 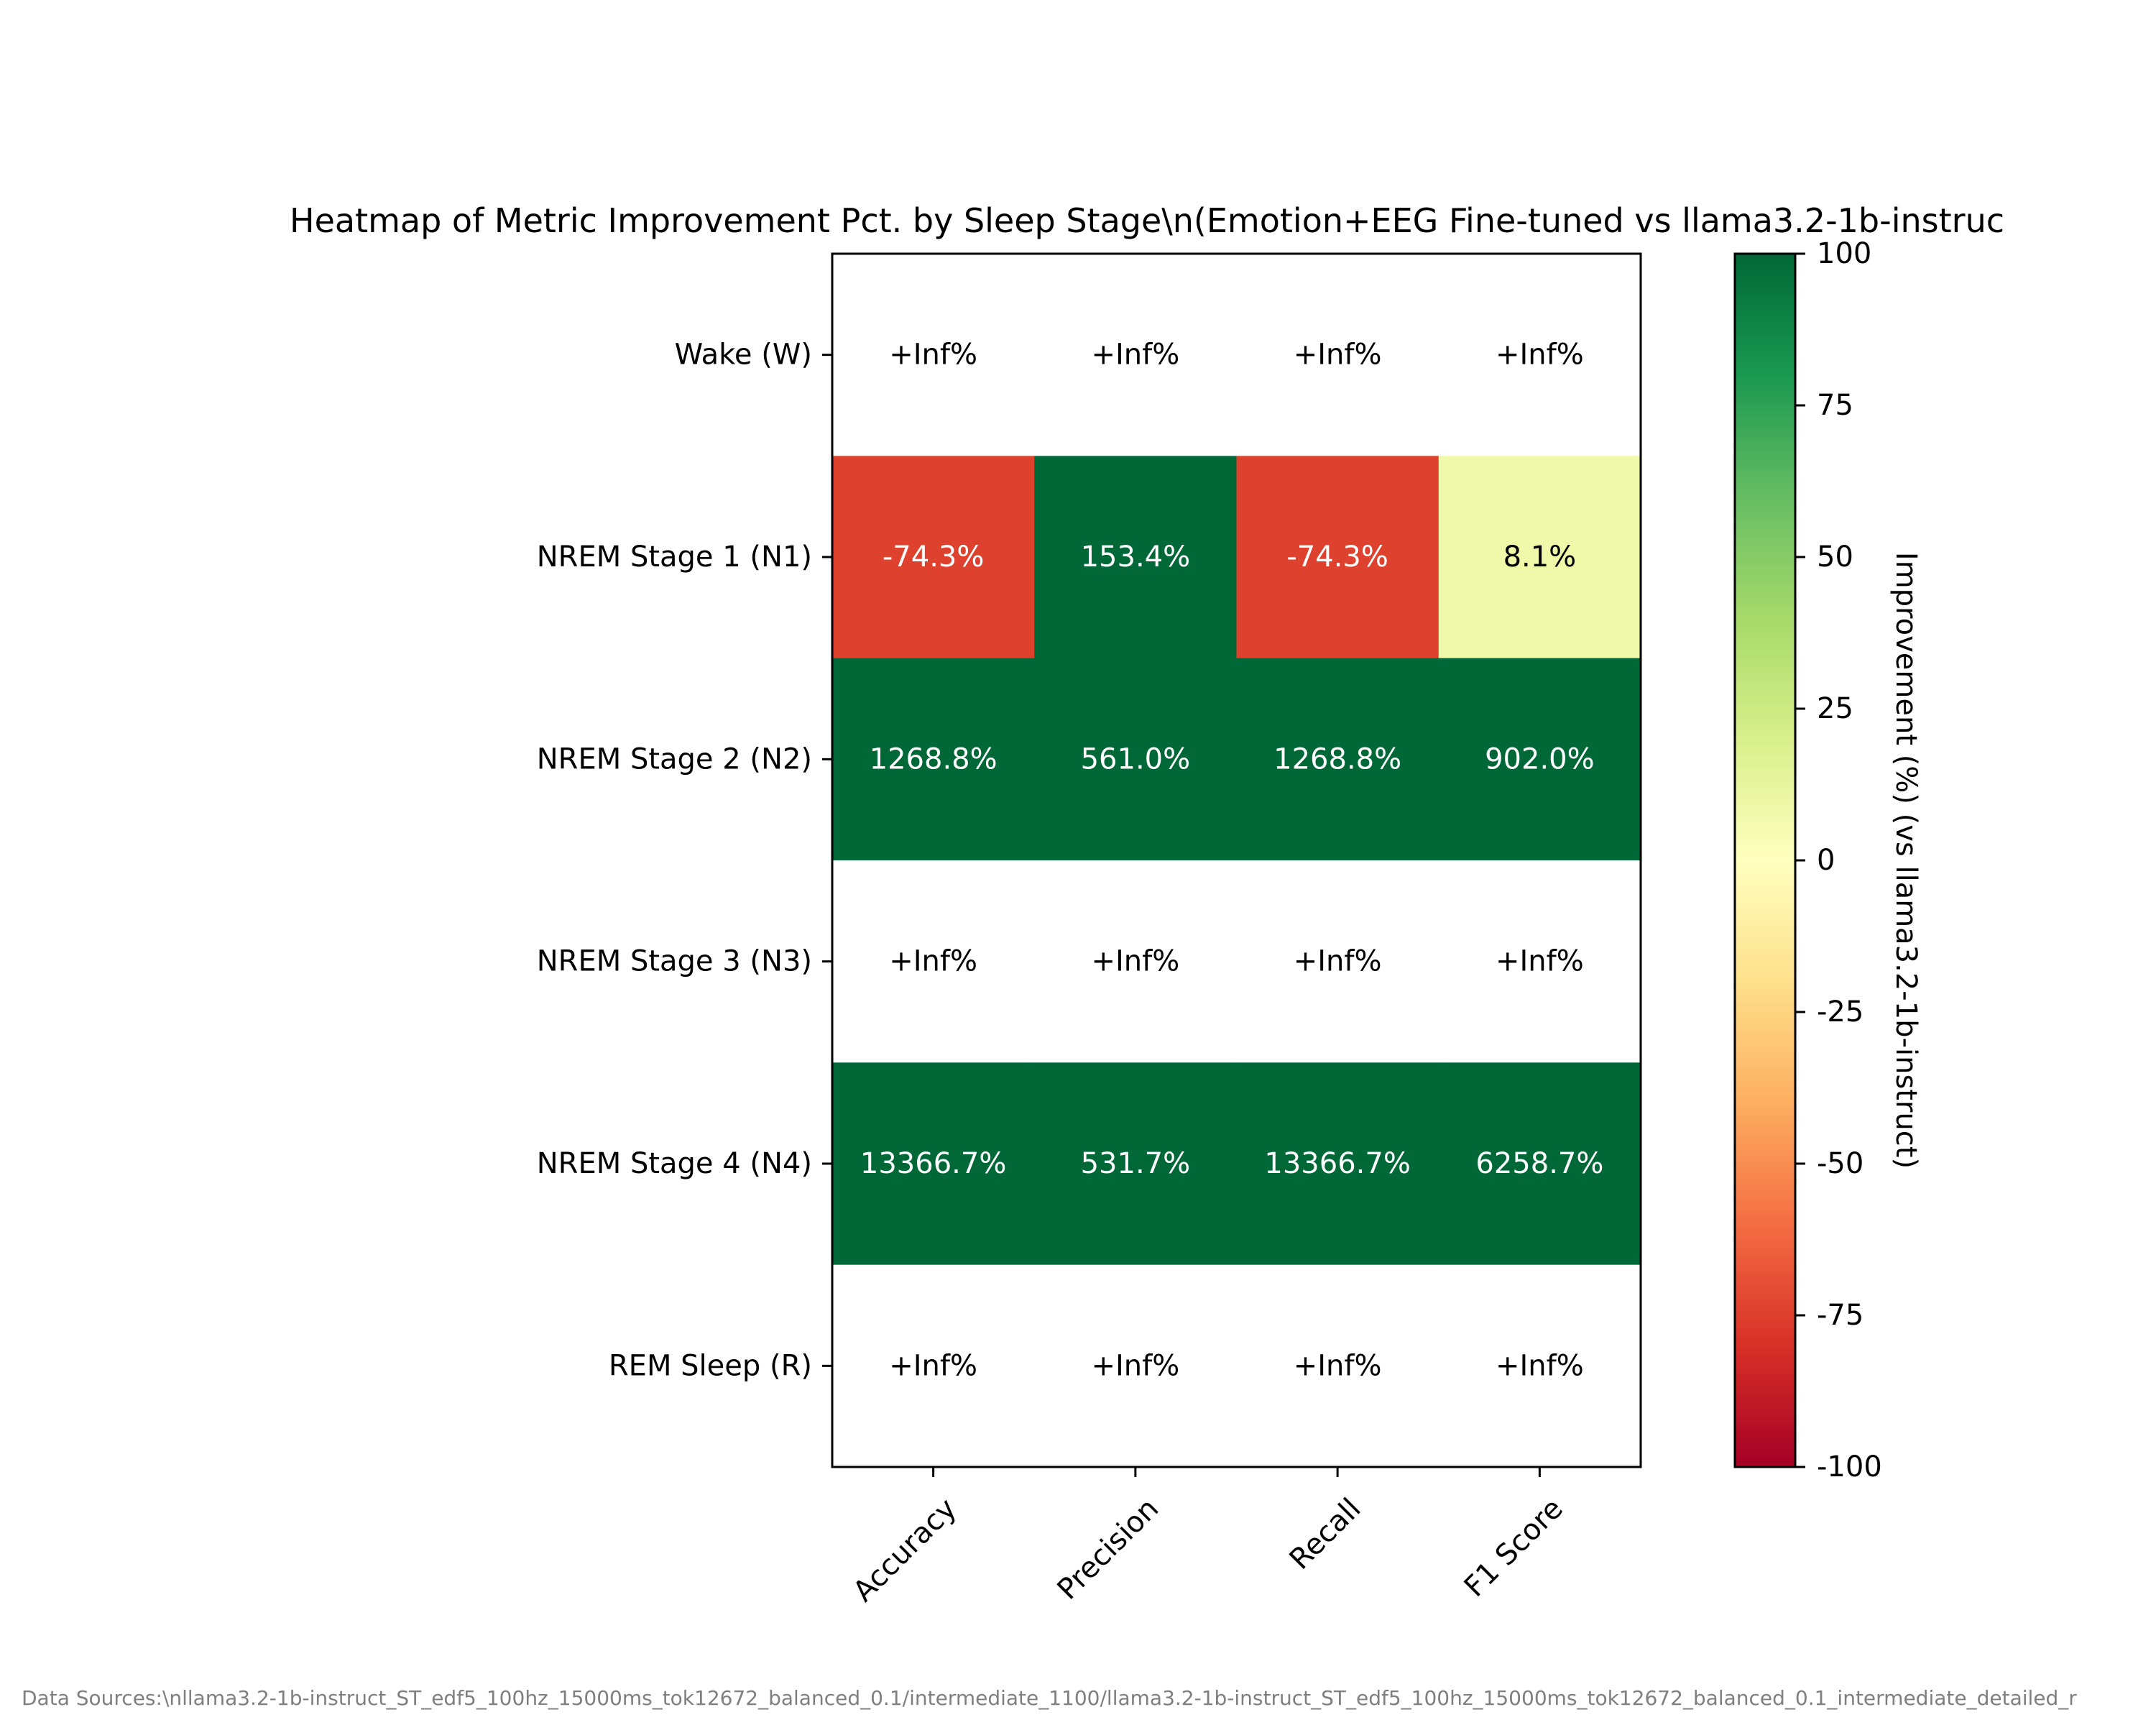 I want to click on y-tick-label: REM Sleep (R), so click(x=710, y=1365).